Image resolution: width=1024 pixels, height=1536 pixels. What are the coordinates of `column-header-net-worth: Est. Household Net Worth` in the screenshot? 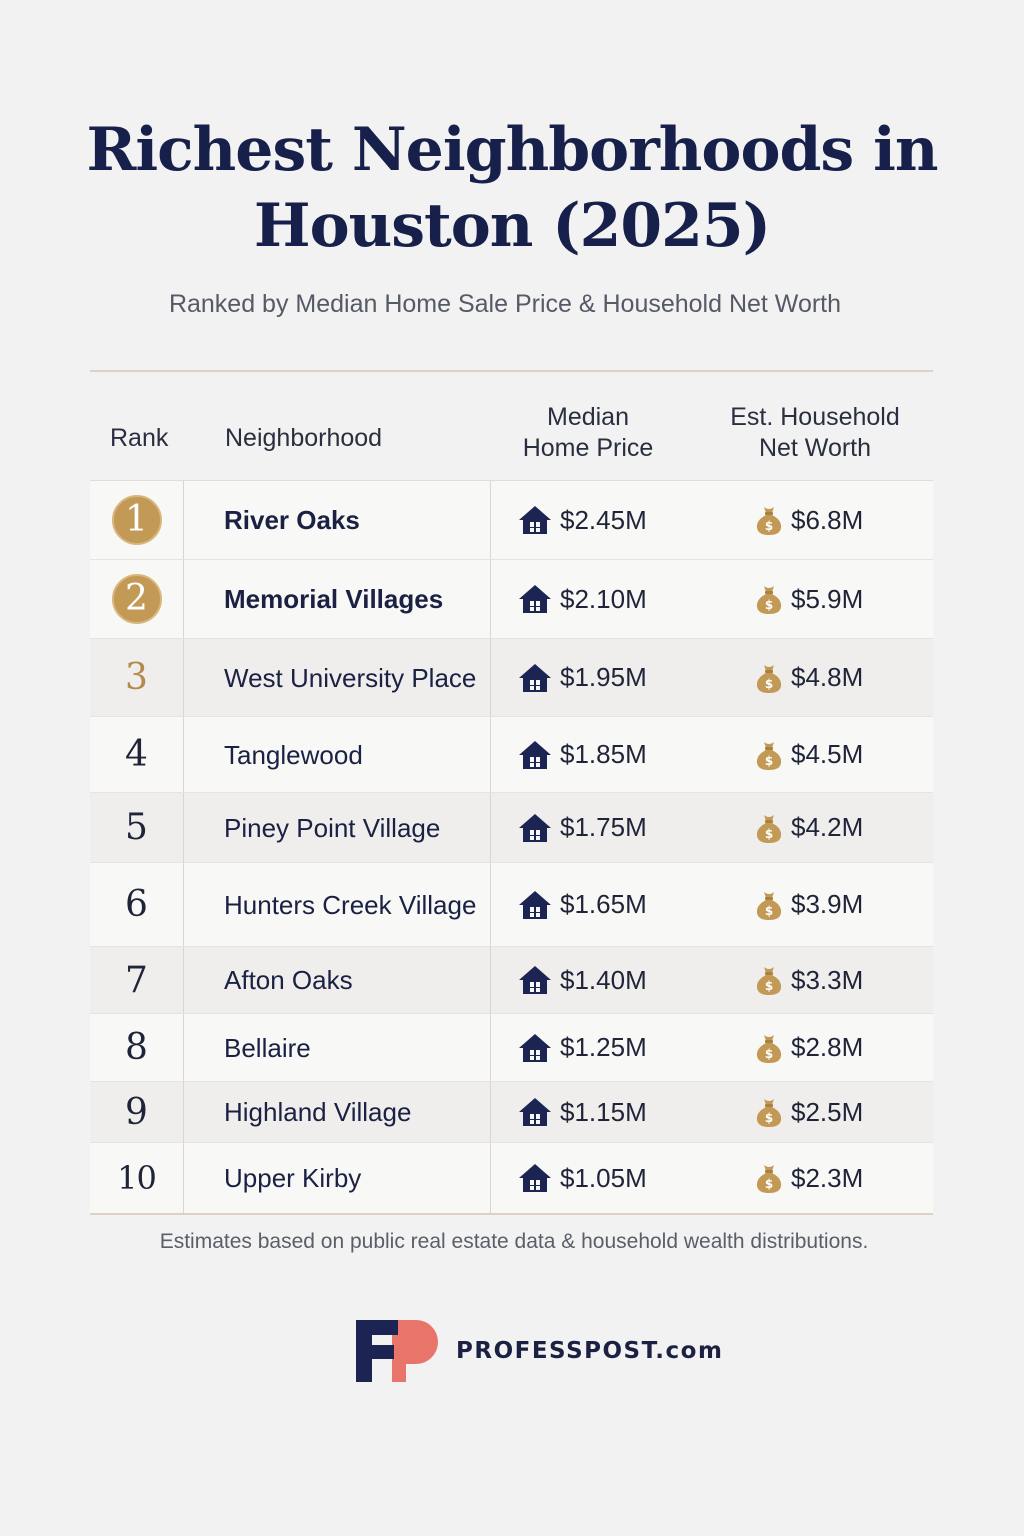 It's located at (815, 433).